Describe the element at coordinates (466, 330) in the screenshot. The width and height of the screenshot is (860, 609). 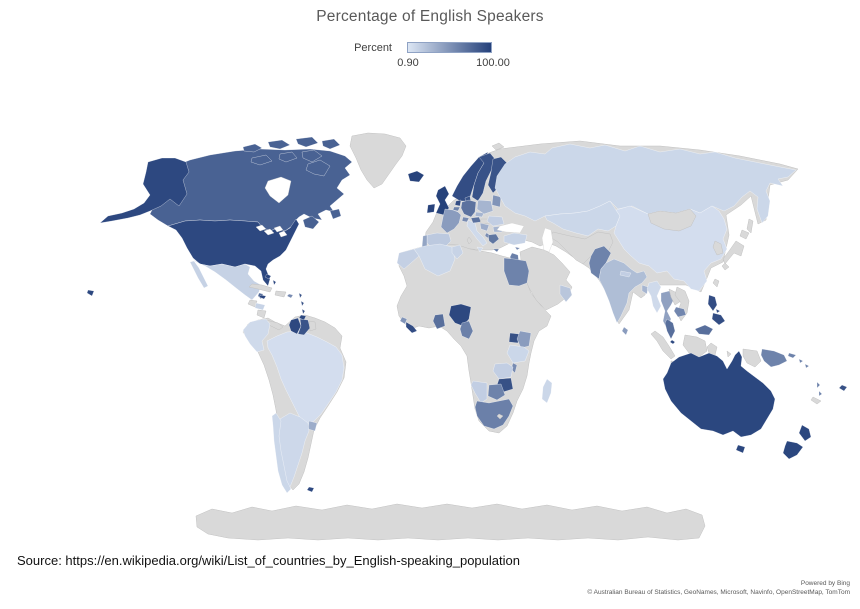
I see `country-cameroon` at that location.